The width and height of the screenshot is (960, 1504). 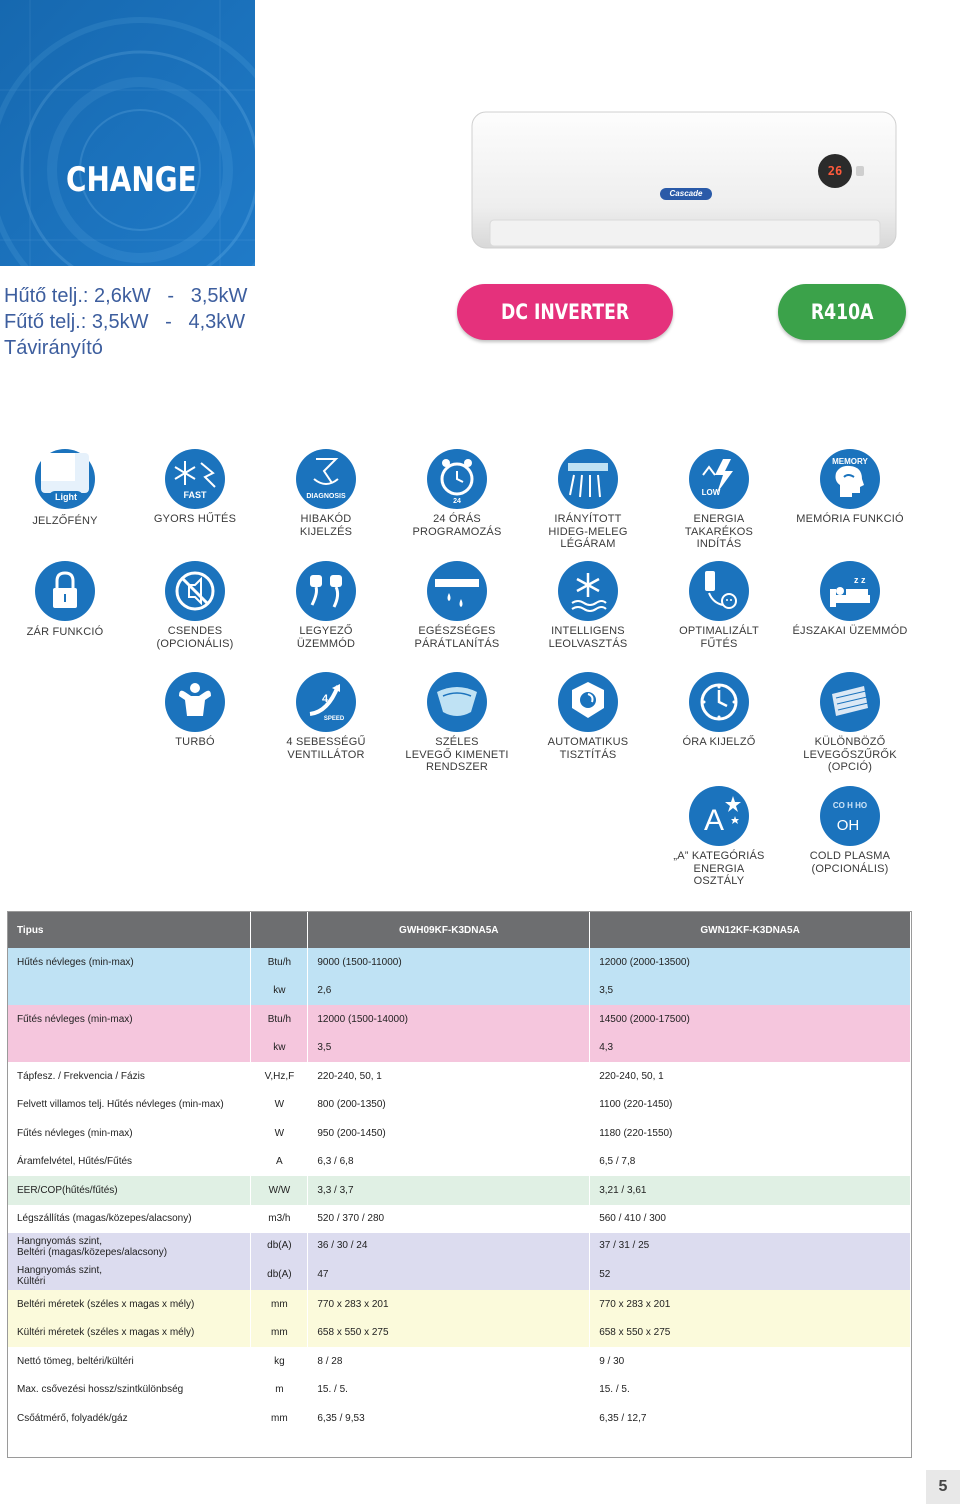 What do you see at coordinates (449, 1389) in the screenshot?
I see `row-value-model-1: 15. / 5.` at bounding box center [449, 1389].